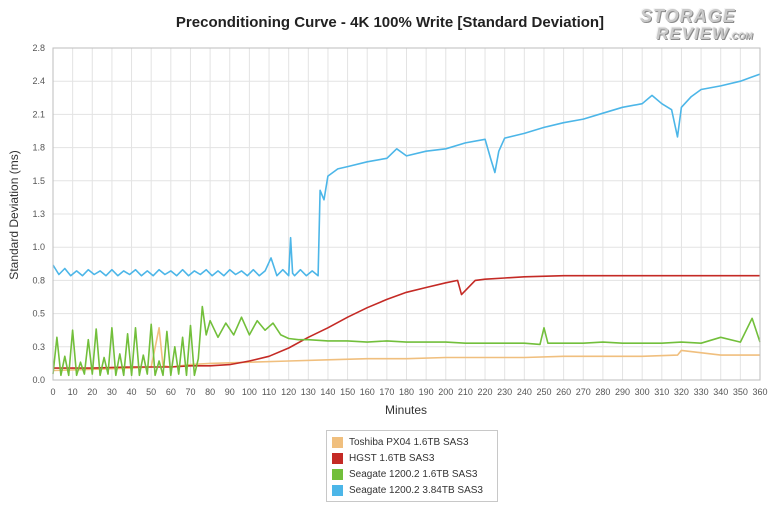 The image size is (780, 516). What do you see at coordinates (661, 392) in the screenshot?
I see `x-tick-label: 310` at bounding box center [661, 392].